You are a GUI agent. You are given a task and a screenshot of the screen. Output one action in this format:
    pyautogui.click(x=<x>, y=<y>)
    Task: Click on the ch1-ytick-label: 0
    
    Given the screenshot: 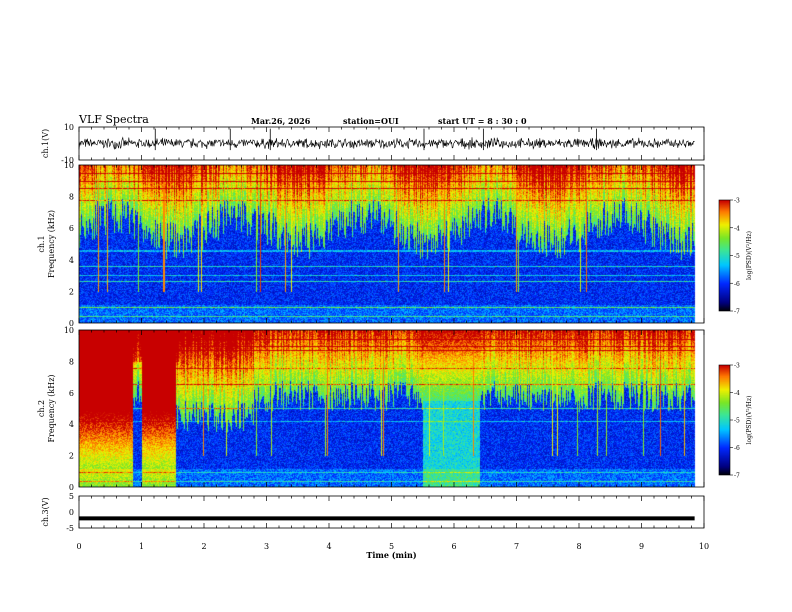 What is the action you would take?
    pyautogui.click(x=71, y=323)
    